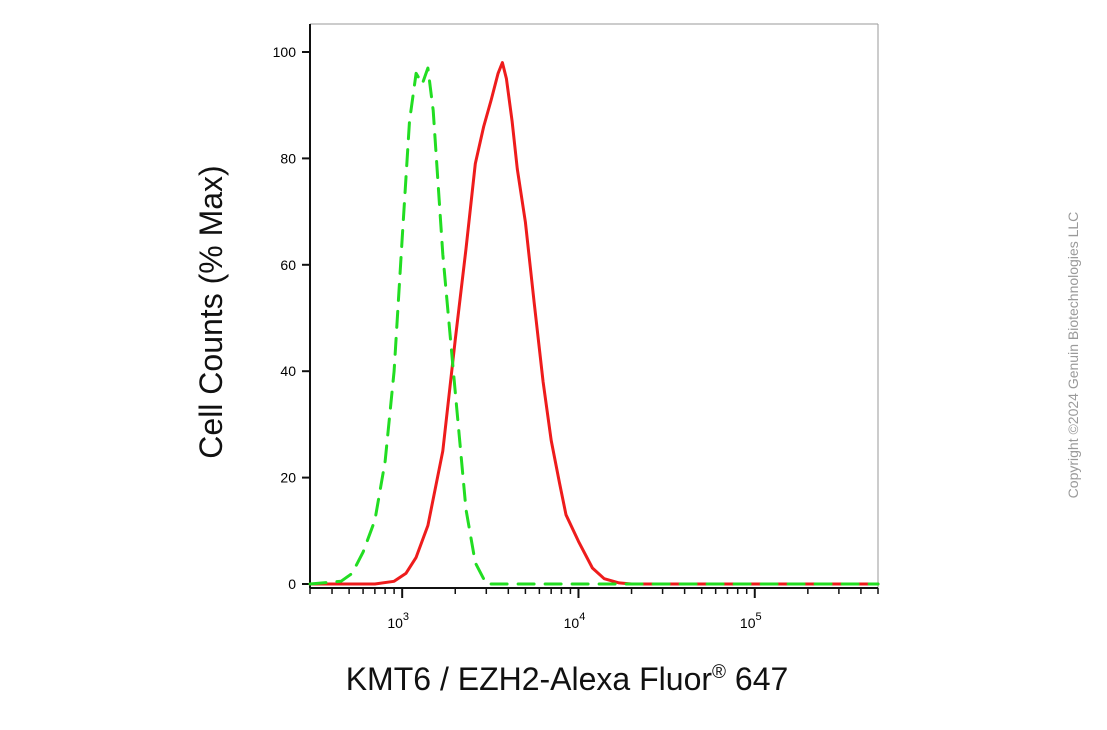  Describe the element at coordinates (719, 672) in the screenshot. I see `x-axis-label-superscript: ®` at that location.